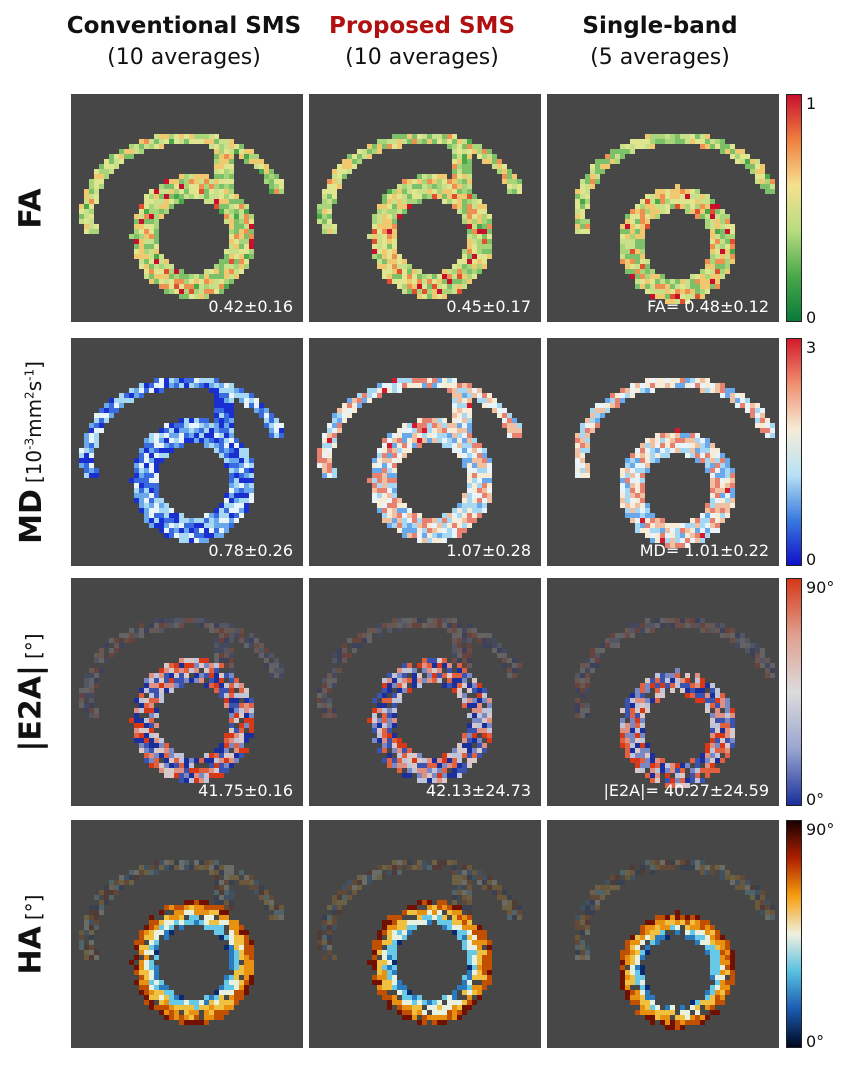 Image resolution: width=852 pixels, height=1080 pixels. What do you see at coordinates (31, 516) in the screenshot?
I see `row-label-text: MD` at bounding box center [31, 516].